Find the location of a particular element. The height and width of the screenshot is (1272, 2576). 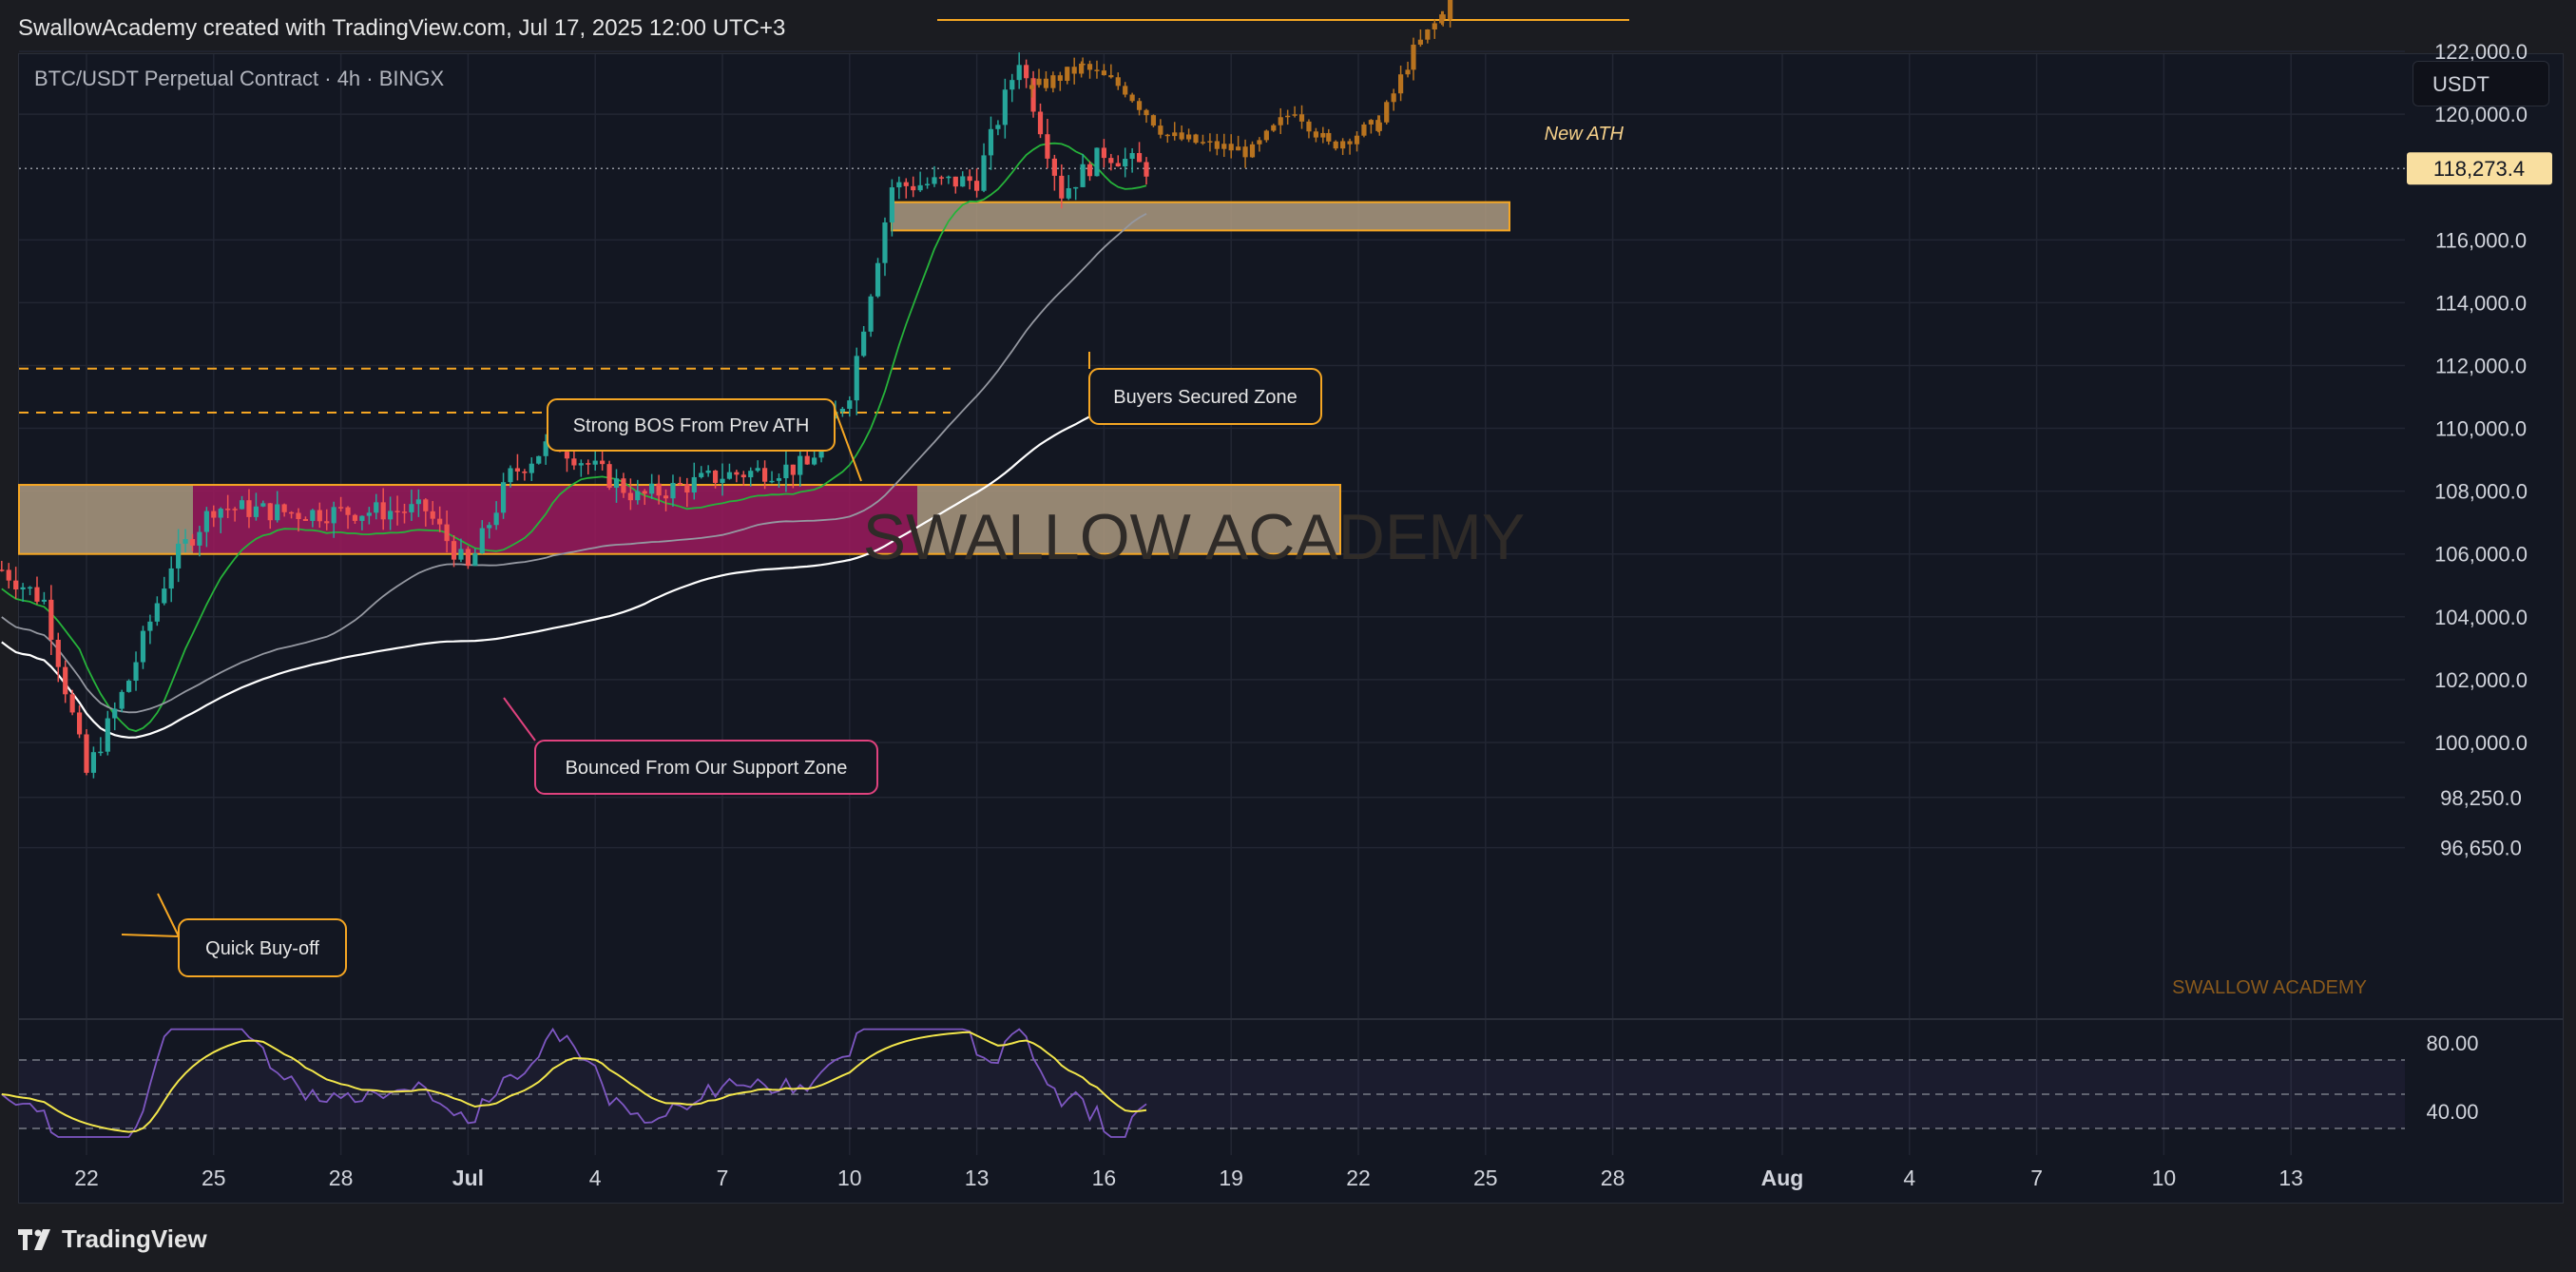

y-tick-label: 116,000.0 is located at coordinates (2481, 240).